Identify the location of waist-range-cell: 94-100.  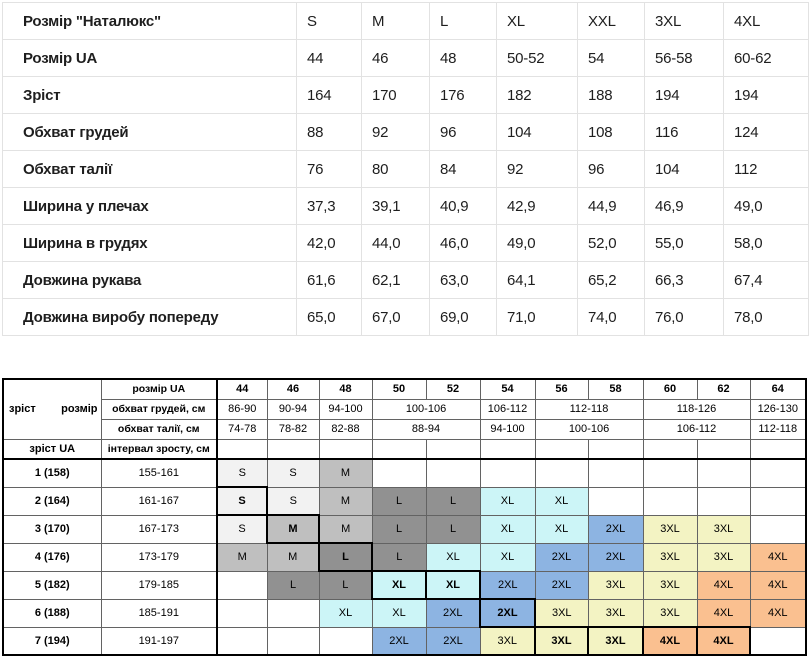
(507, 429).